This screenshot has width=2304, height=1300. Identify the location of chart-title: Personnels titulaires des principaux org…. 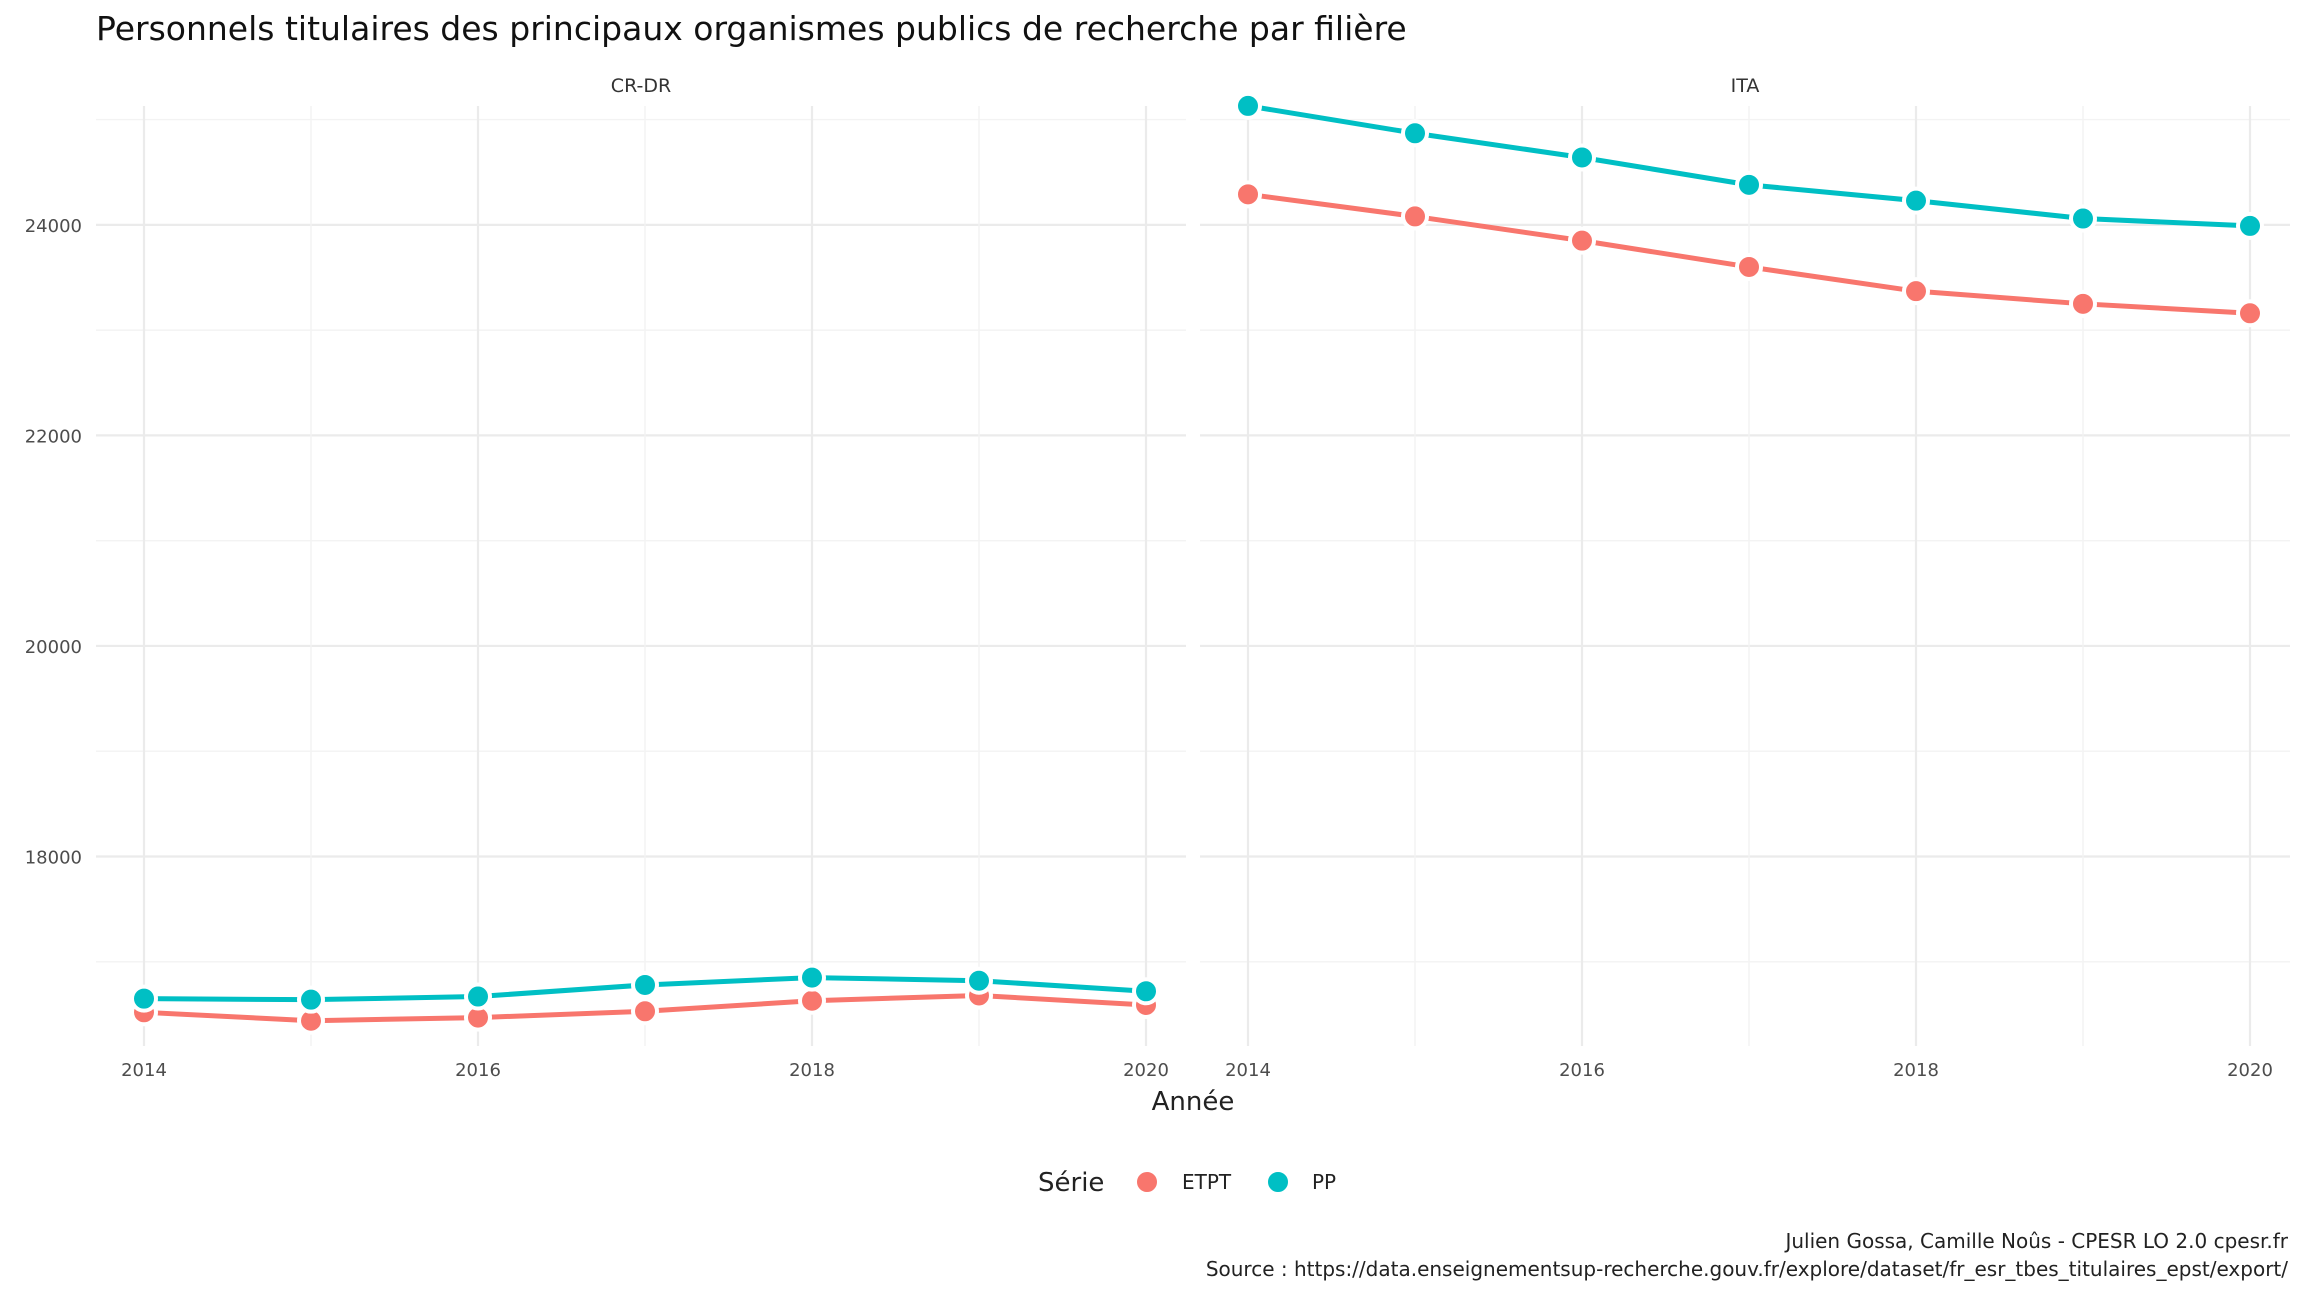
(751, 28).